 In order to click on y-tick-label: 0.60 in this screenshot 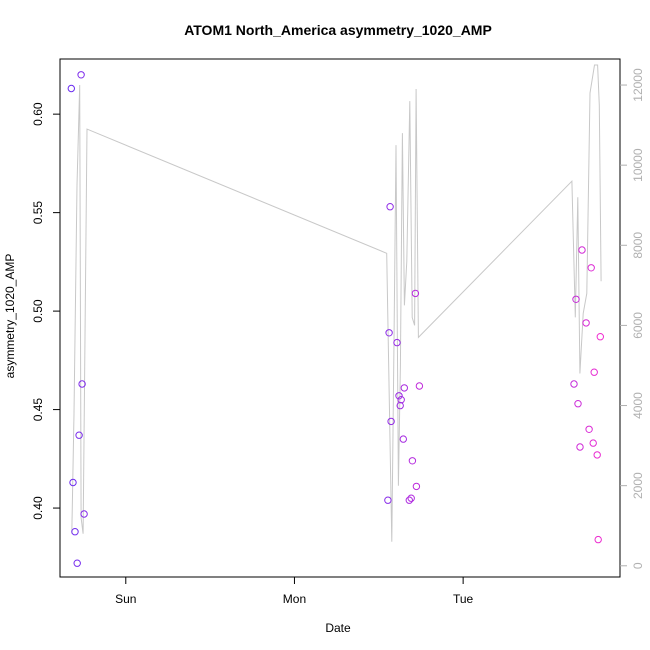, I will do `click(38, 114)`.